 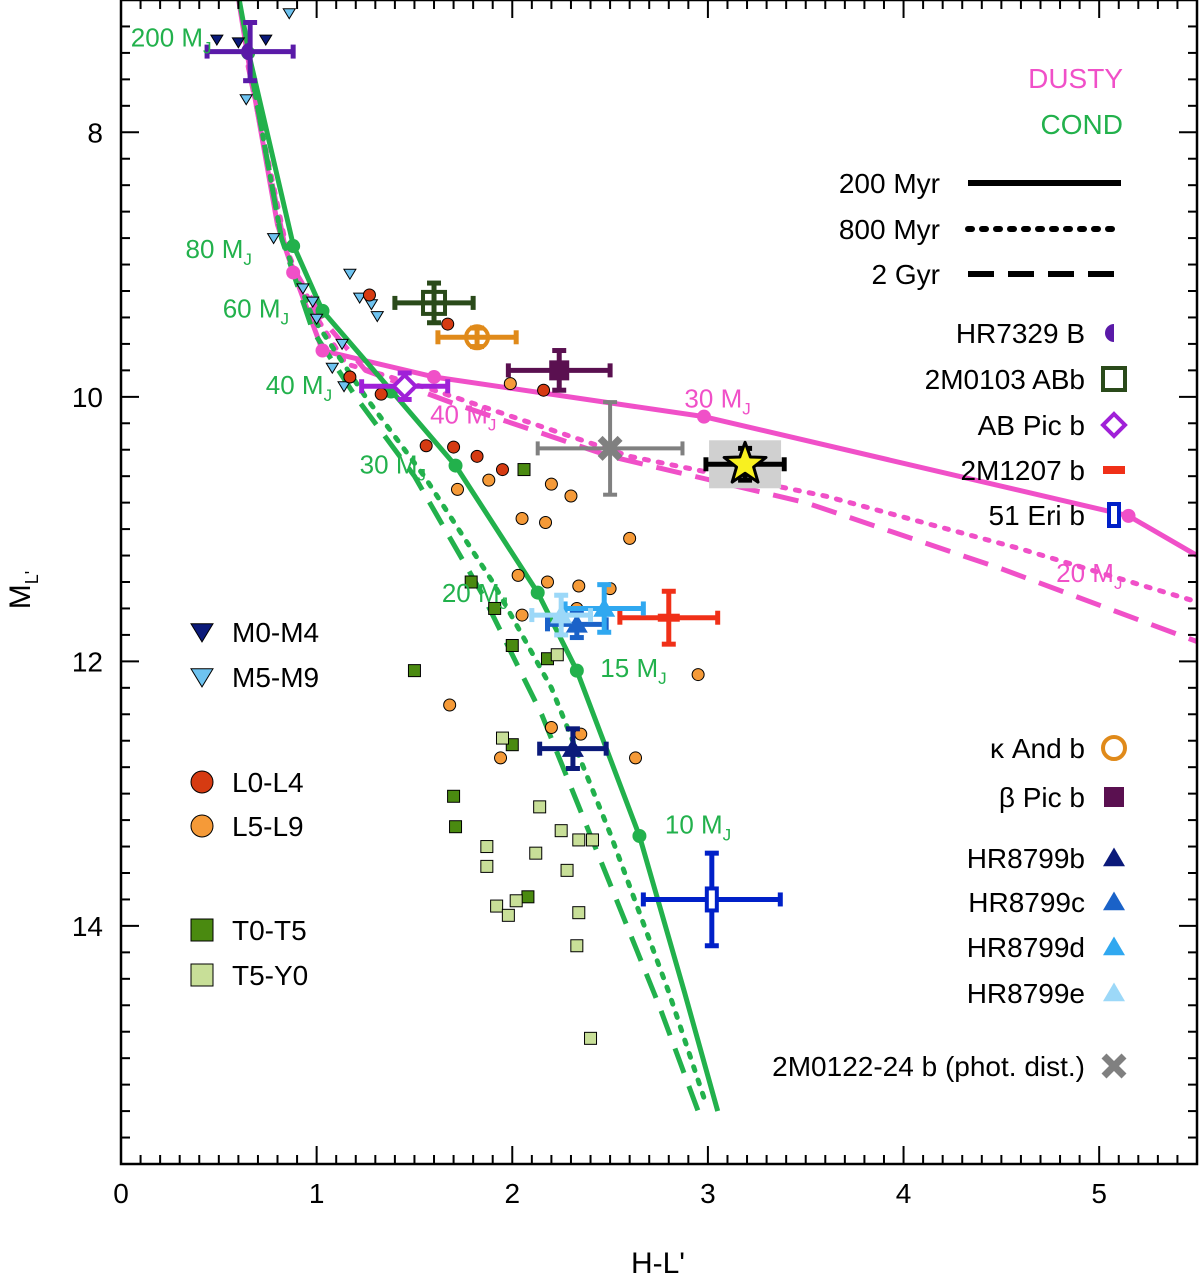 What do you see at coordinates (1042, 797) in the screenshot?
I see `legend-companion-label: β Pic b` at bounding box center [1042, 797].